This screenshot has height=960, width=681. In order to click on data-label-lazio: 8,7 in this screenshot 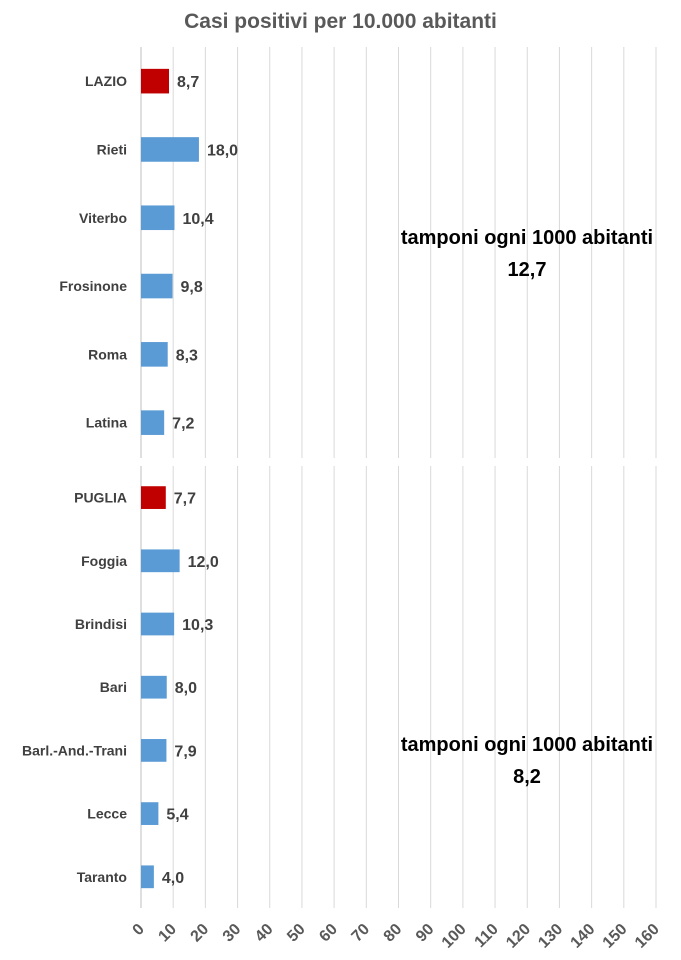, I will do `click(188, 82)`.